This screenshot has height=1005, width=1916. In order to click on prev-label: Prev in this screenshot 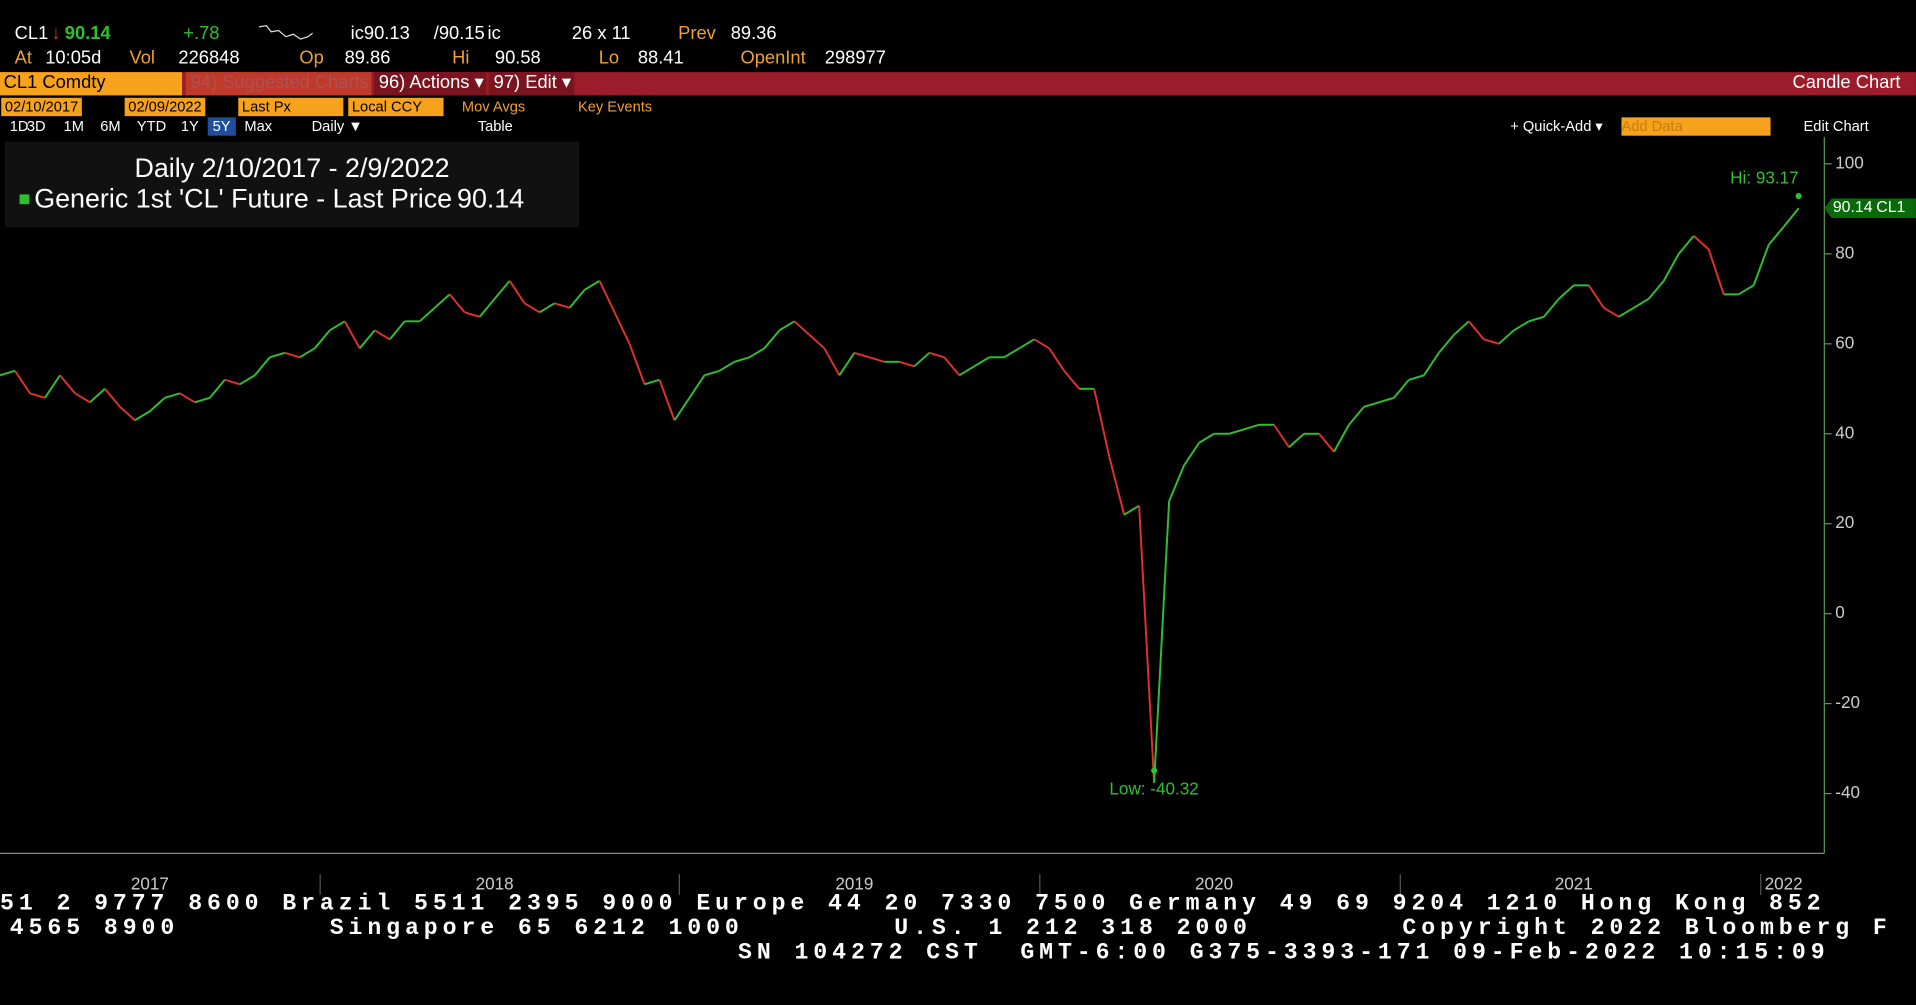, I will do `click(697, 34)`.